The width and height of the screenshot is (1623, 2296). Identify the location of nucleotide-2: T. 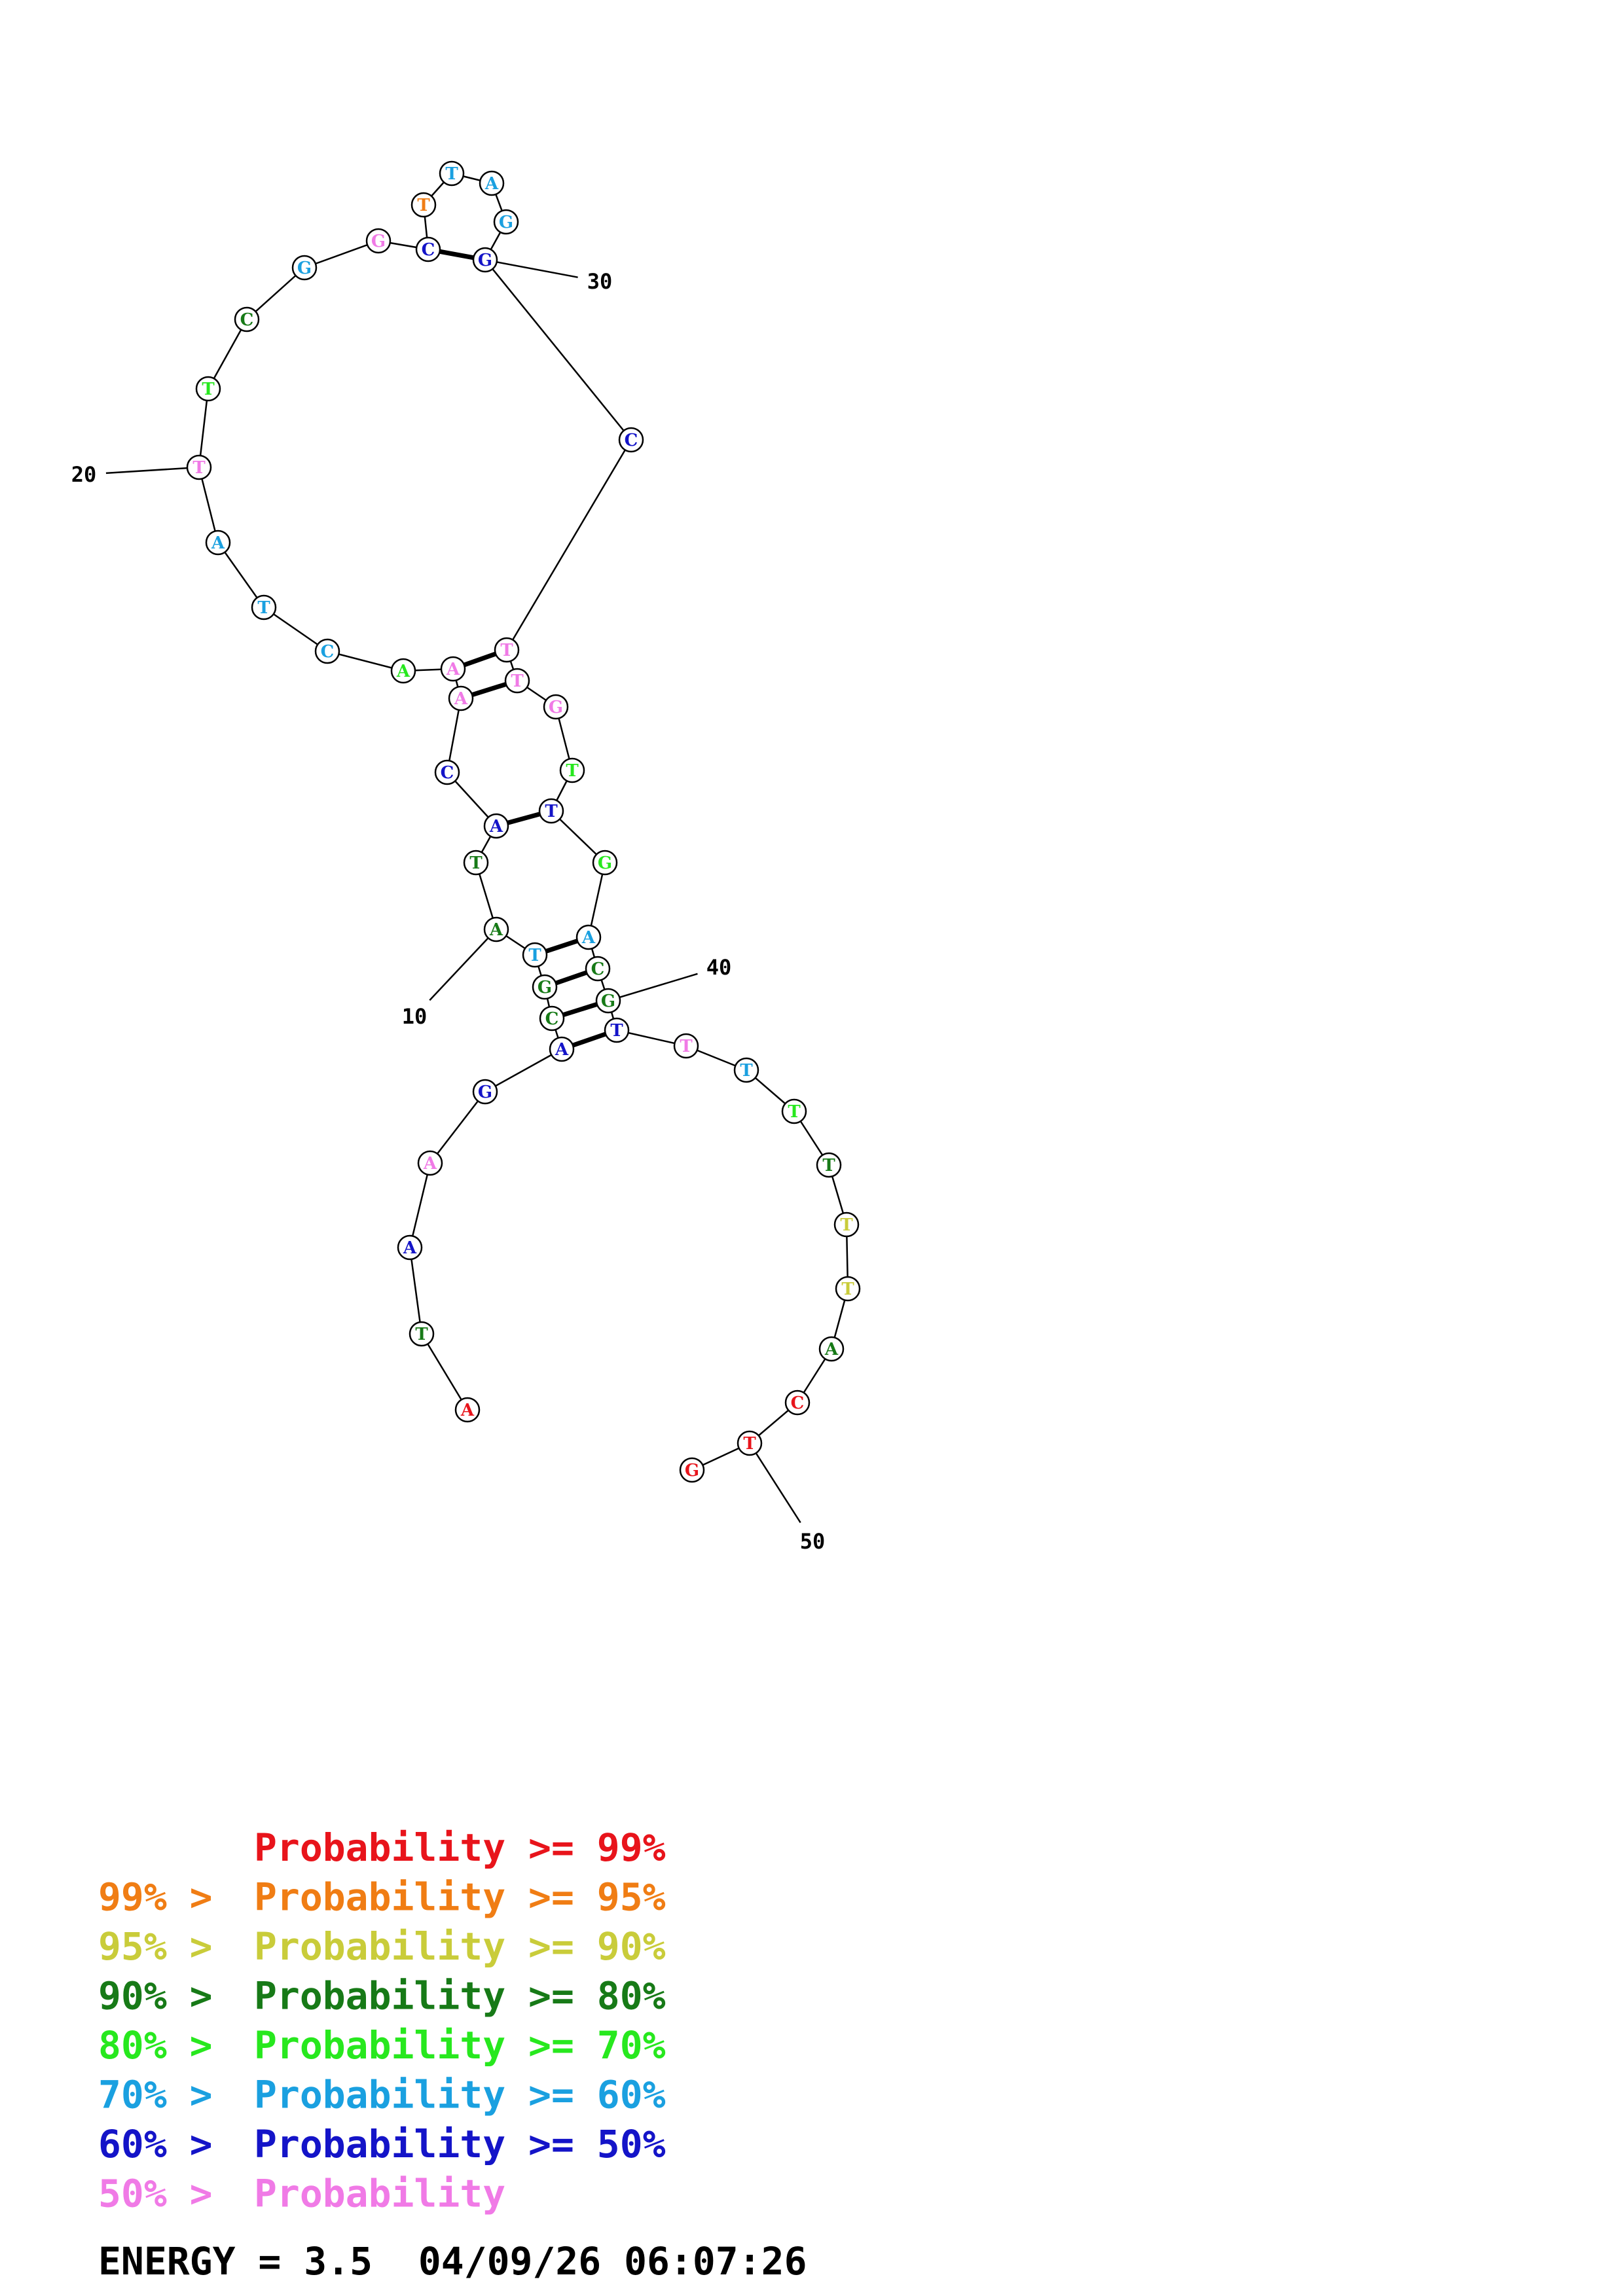
(422, 1334).